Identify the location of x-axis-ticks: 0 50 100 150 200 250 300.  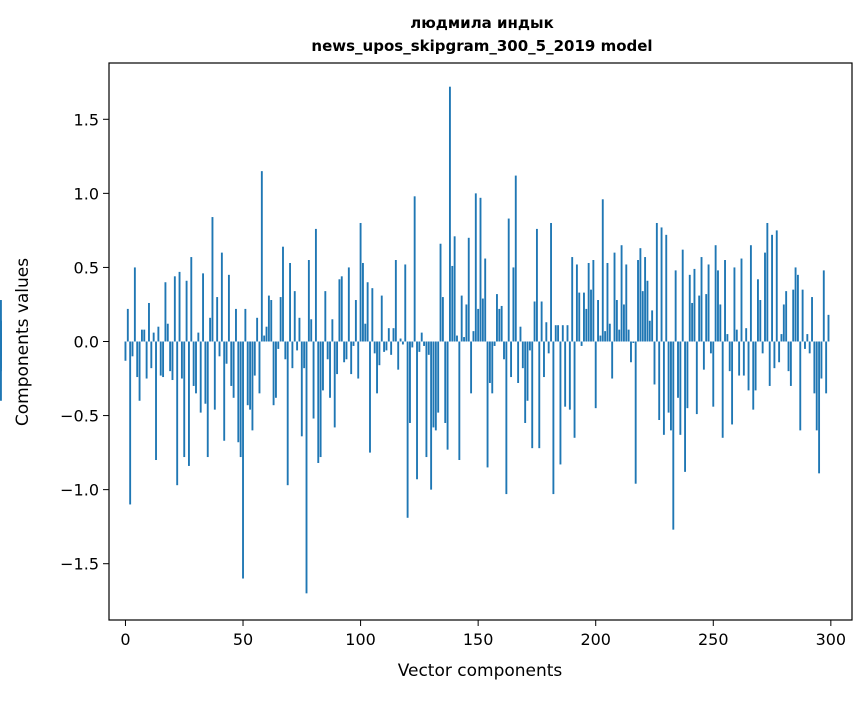
(483, 634).